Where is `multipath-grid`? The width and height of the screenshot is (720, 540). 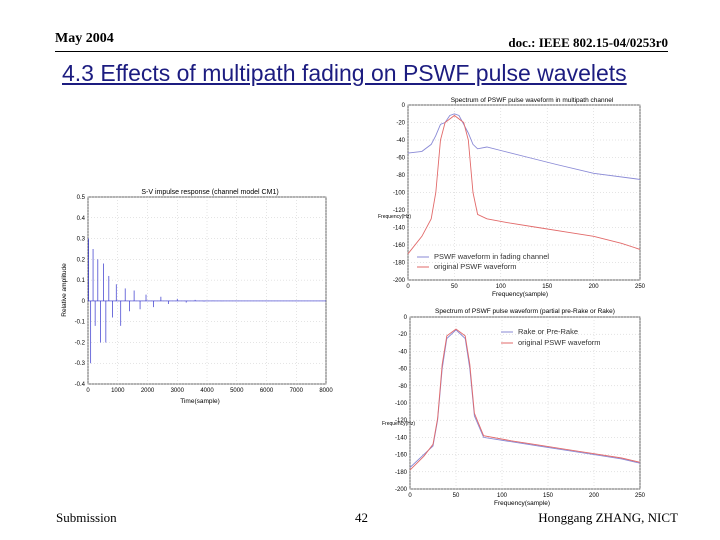
multipath-grid is located at coordinates (524, 192).